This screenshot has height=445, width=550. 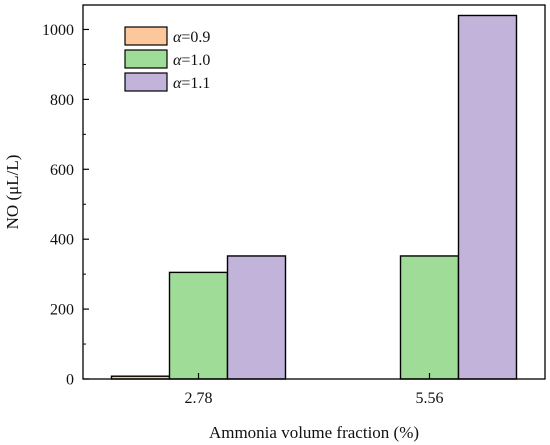 I want to click on legend-value: =1.1, so click(x=195, y=83).